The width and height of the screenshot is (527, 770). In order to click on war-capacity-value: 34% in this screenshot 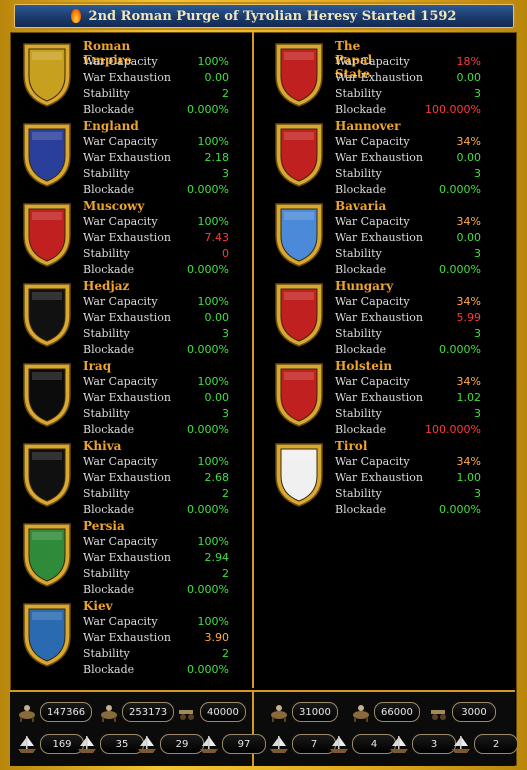, I will do `click(468, 221)`.